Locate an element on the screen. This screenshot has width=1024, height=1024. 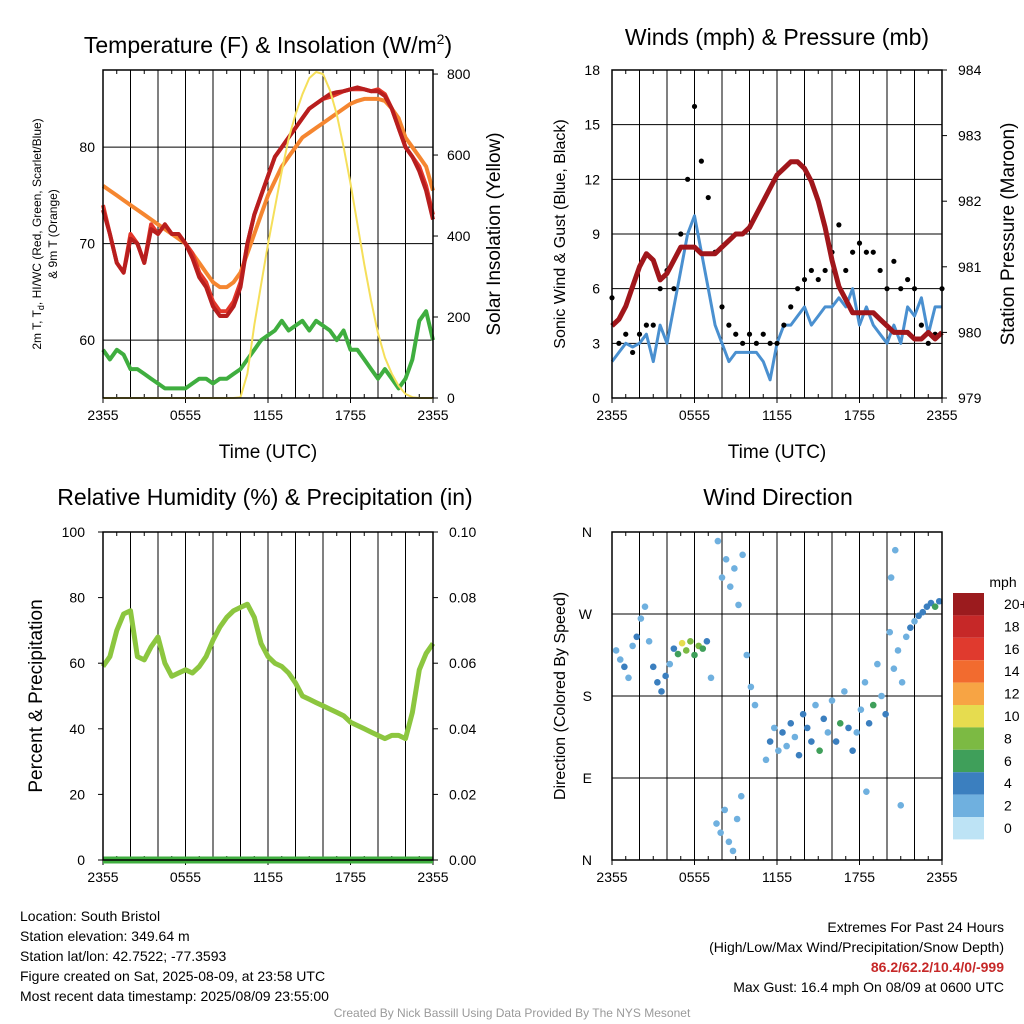
plot-frame is located at coordinates (777, 234).